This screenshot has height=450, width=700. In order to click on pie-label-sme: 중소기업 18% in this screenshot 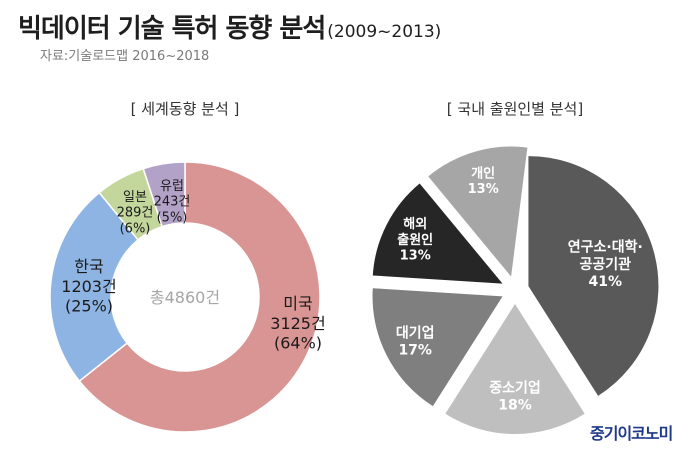, I will do `click(515, 397)`.